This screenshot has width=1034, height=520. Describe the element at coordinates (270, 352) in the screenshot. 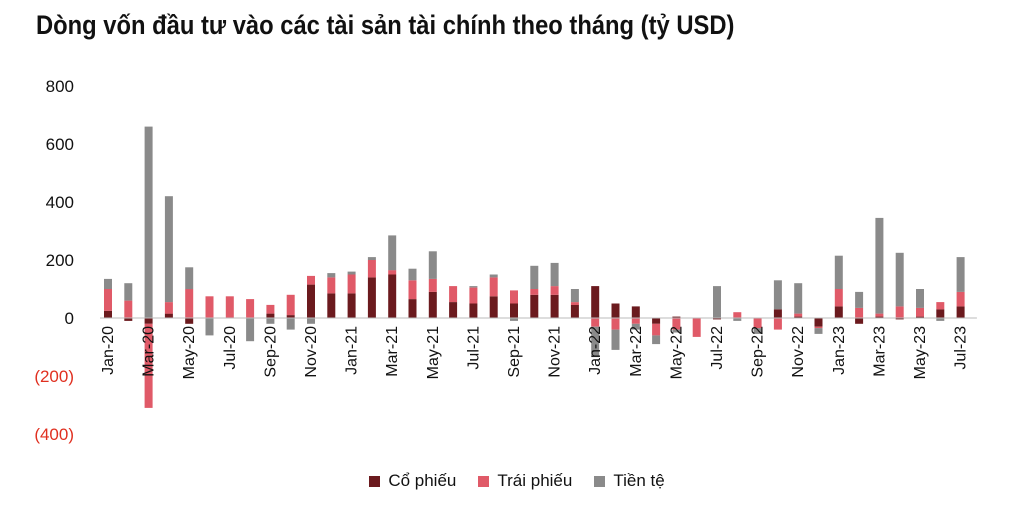

I see `x-tick-label: Sep-20` at that location.